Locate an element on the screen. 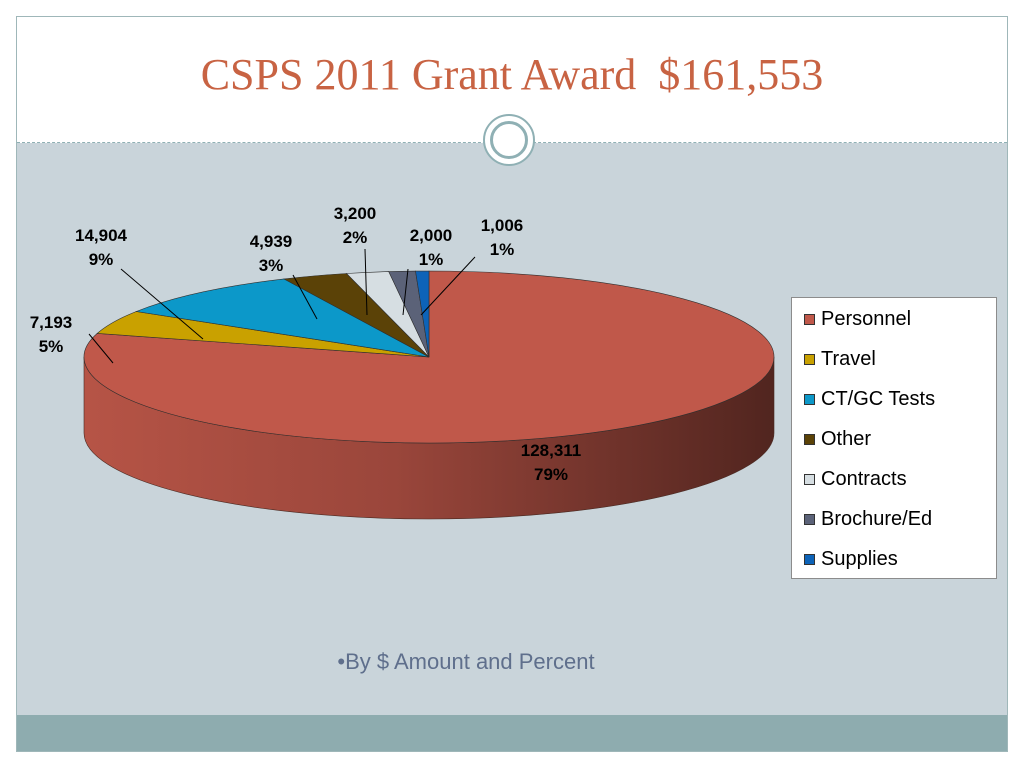  legend-label-travel: Travel is located at coordinates (848, 358).